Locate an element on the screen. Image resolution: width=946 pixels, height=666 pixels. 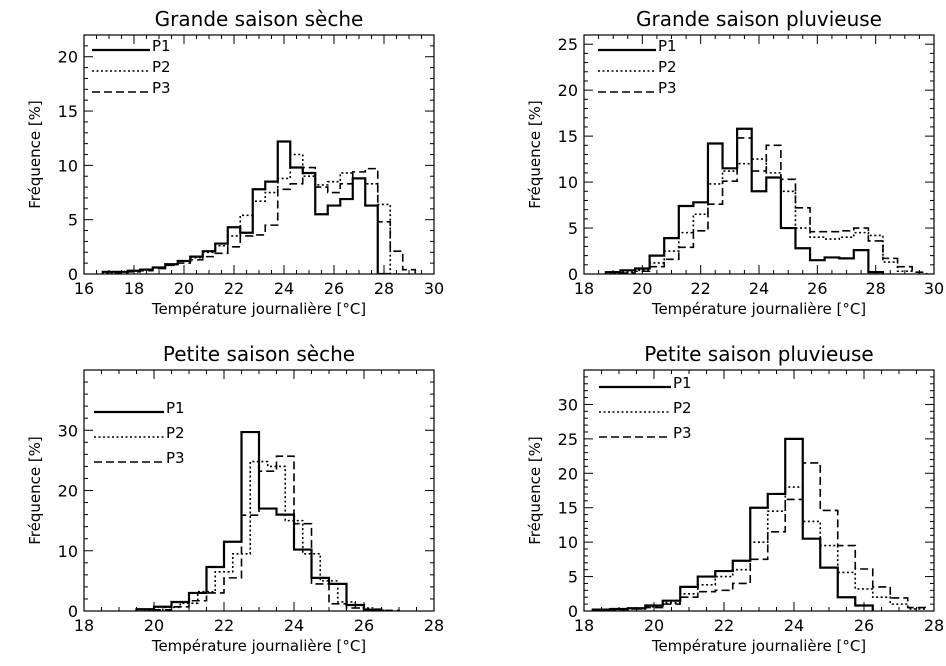
chart-title: Petite saison pluvieuse is located at coordinates (759, 354).